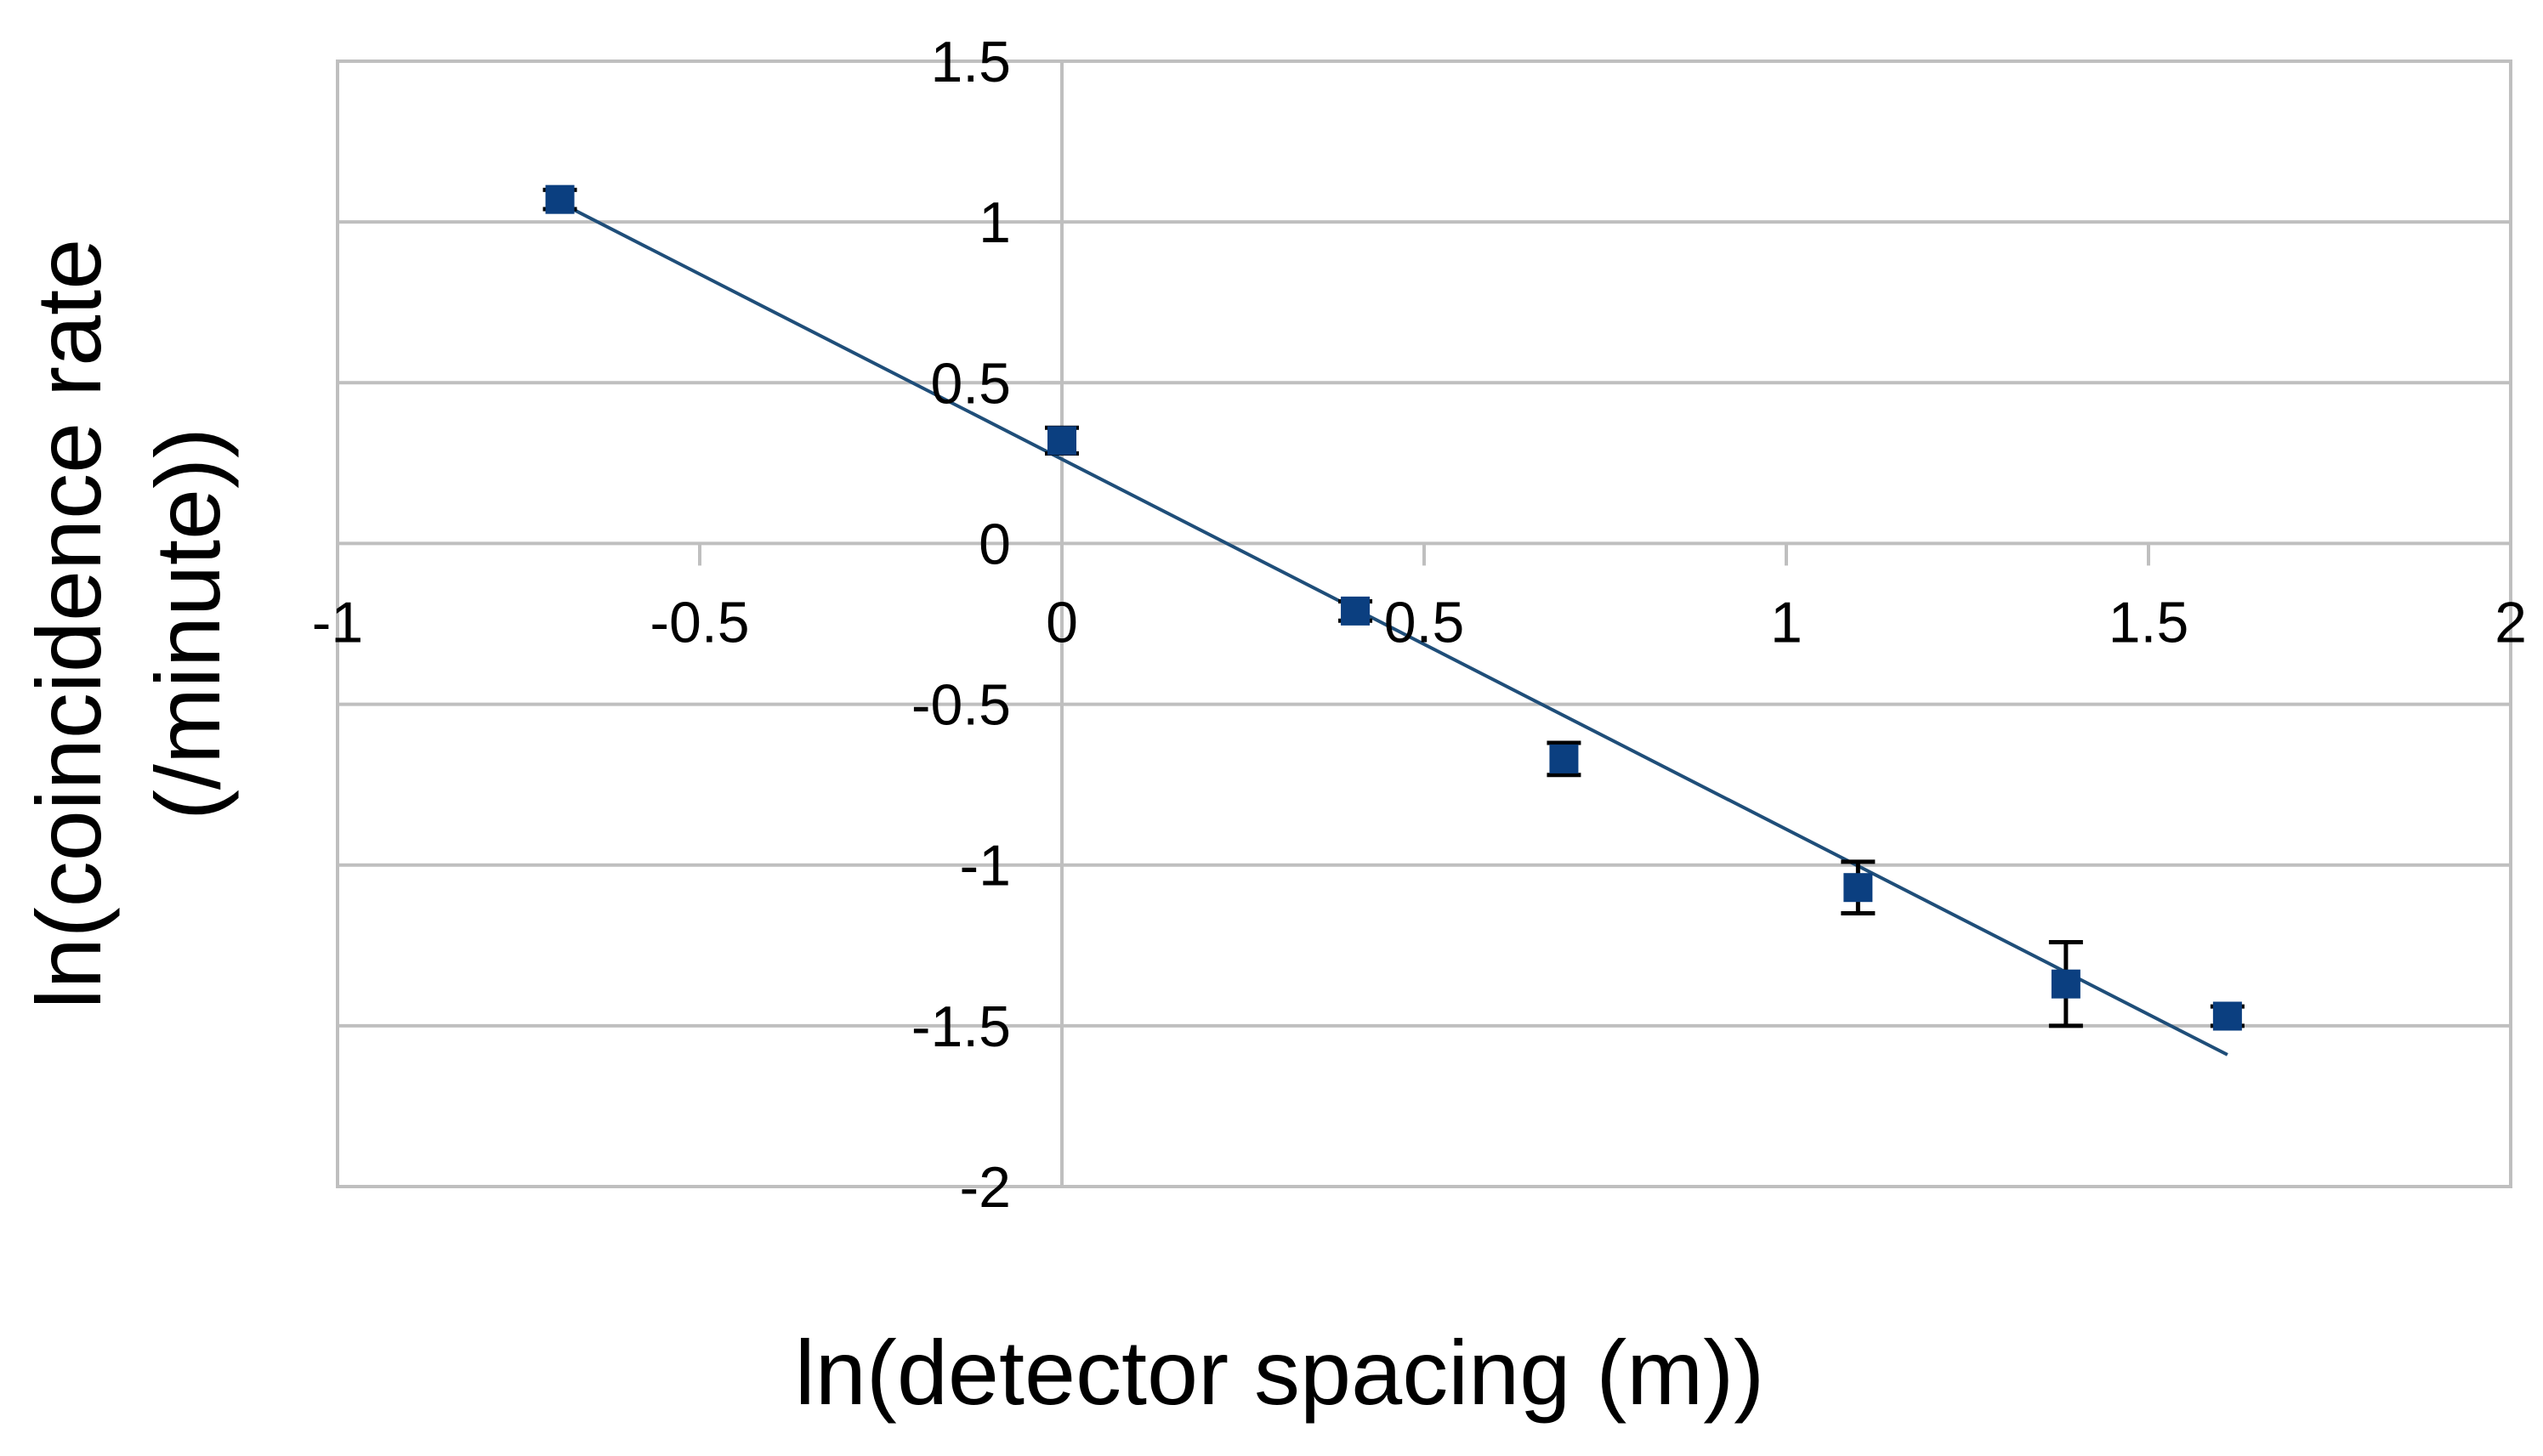  What do you see at coordinates (2511, 622) in the screenshot?
I see `x-tick-label: 2` at bounding box center [2511, 622].